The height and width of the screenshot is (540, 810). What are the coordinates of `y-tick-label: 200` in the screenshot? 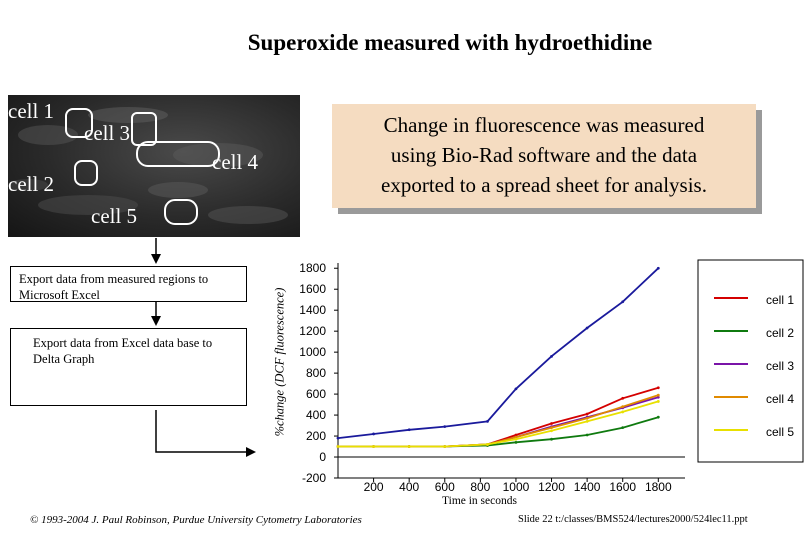 It's located at (316, 436).